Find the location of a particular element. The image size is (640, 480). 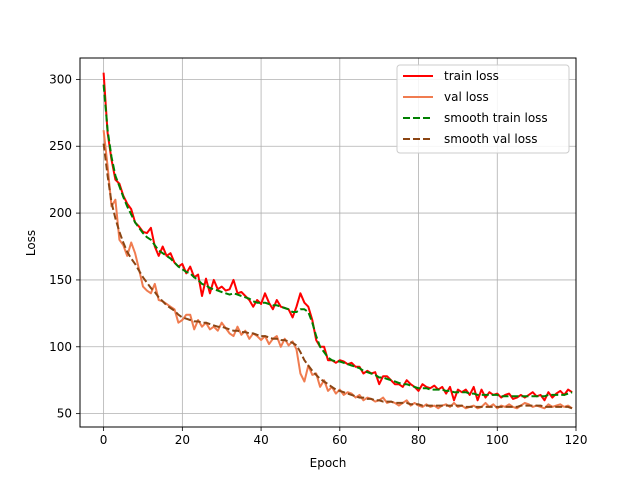

legend-label-smooth-train-loss: smooth train loss is located at coordinates (496, 118).